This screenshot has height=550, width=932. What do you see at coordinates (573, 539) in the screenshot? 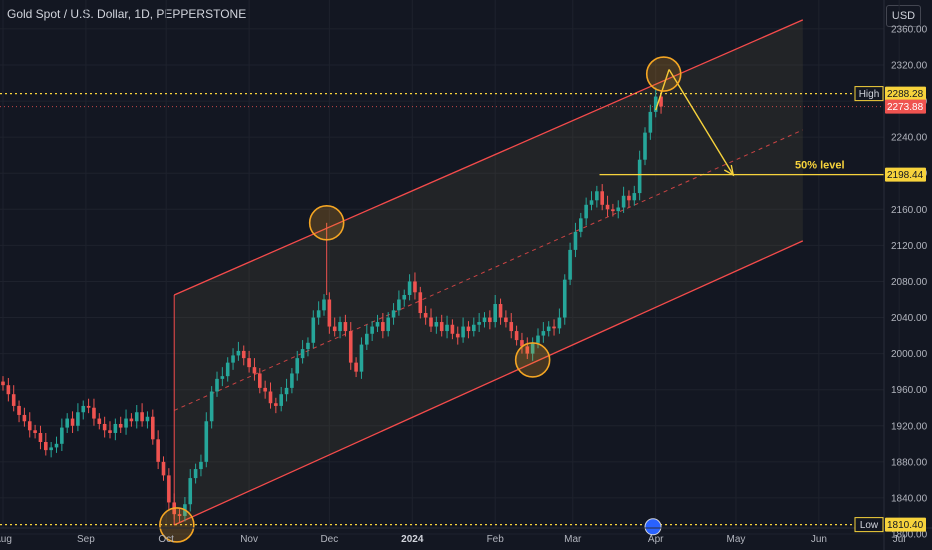
I see `x-tick-label: Mar` at bounding box center [573, 539].